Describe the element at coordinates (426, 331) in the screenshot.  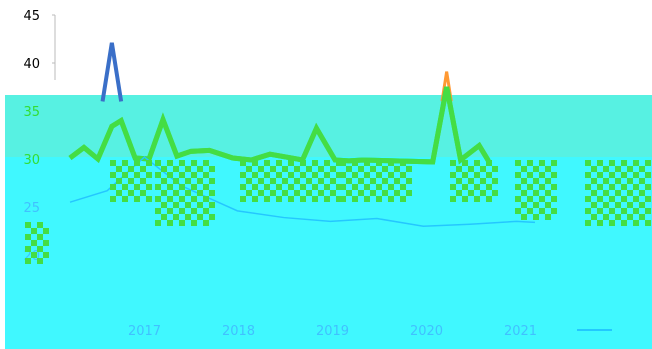
I see `x-tick-label: 2020` at that location.